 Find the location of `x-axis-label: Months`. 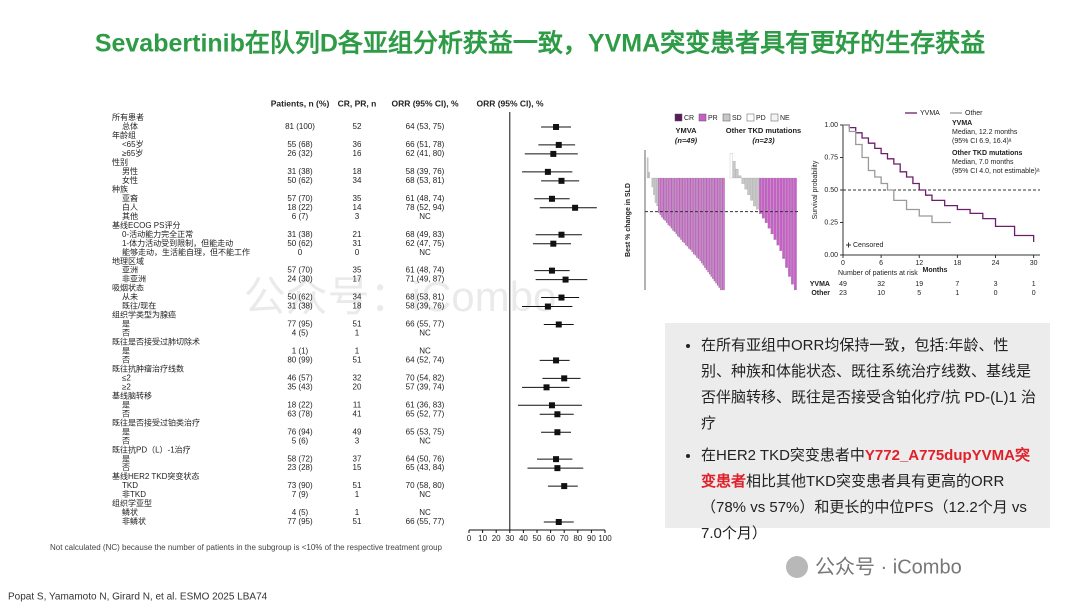

x-axis-label: Months is located at coordinates (935, 270).